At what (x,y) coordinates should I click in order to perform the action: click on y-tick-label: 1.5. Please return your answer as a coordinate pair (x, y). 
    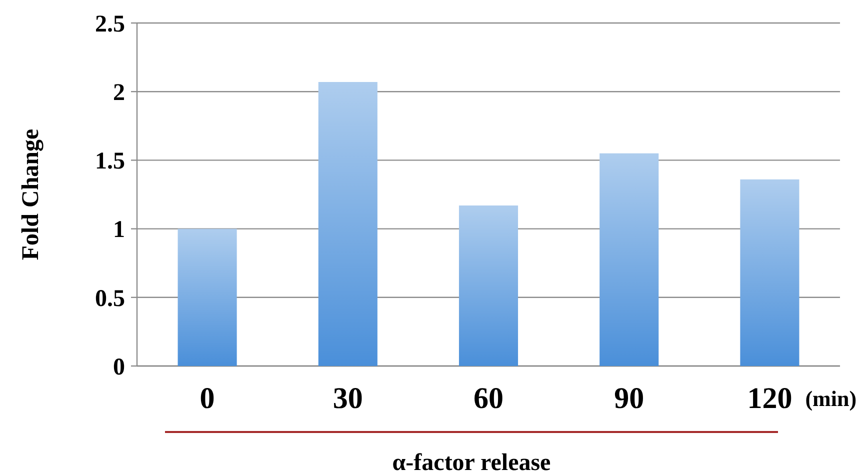
    Looking at the image, I should click on (110, 161).